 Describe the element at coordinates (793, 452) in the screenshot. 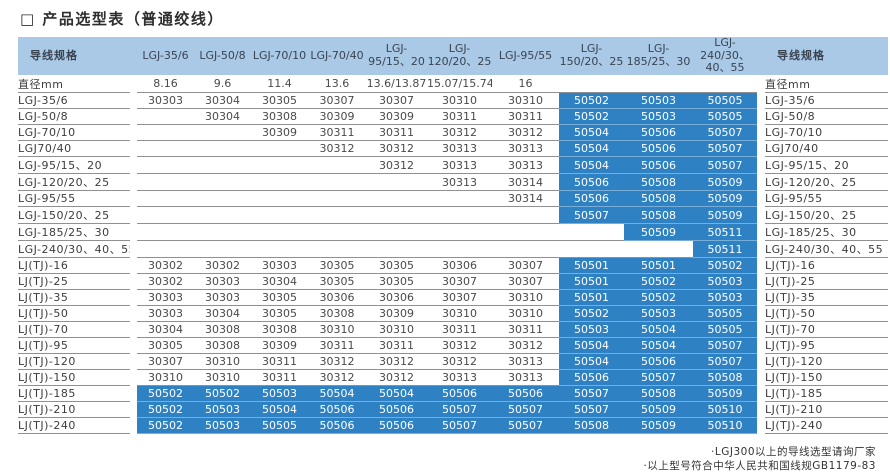

I see `footnote-line: ·LGJ300以上的导线选型请询厂家` at that location.